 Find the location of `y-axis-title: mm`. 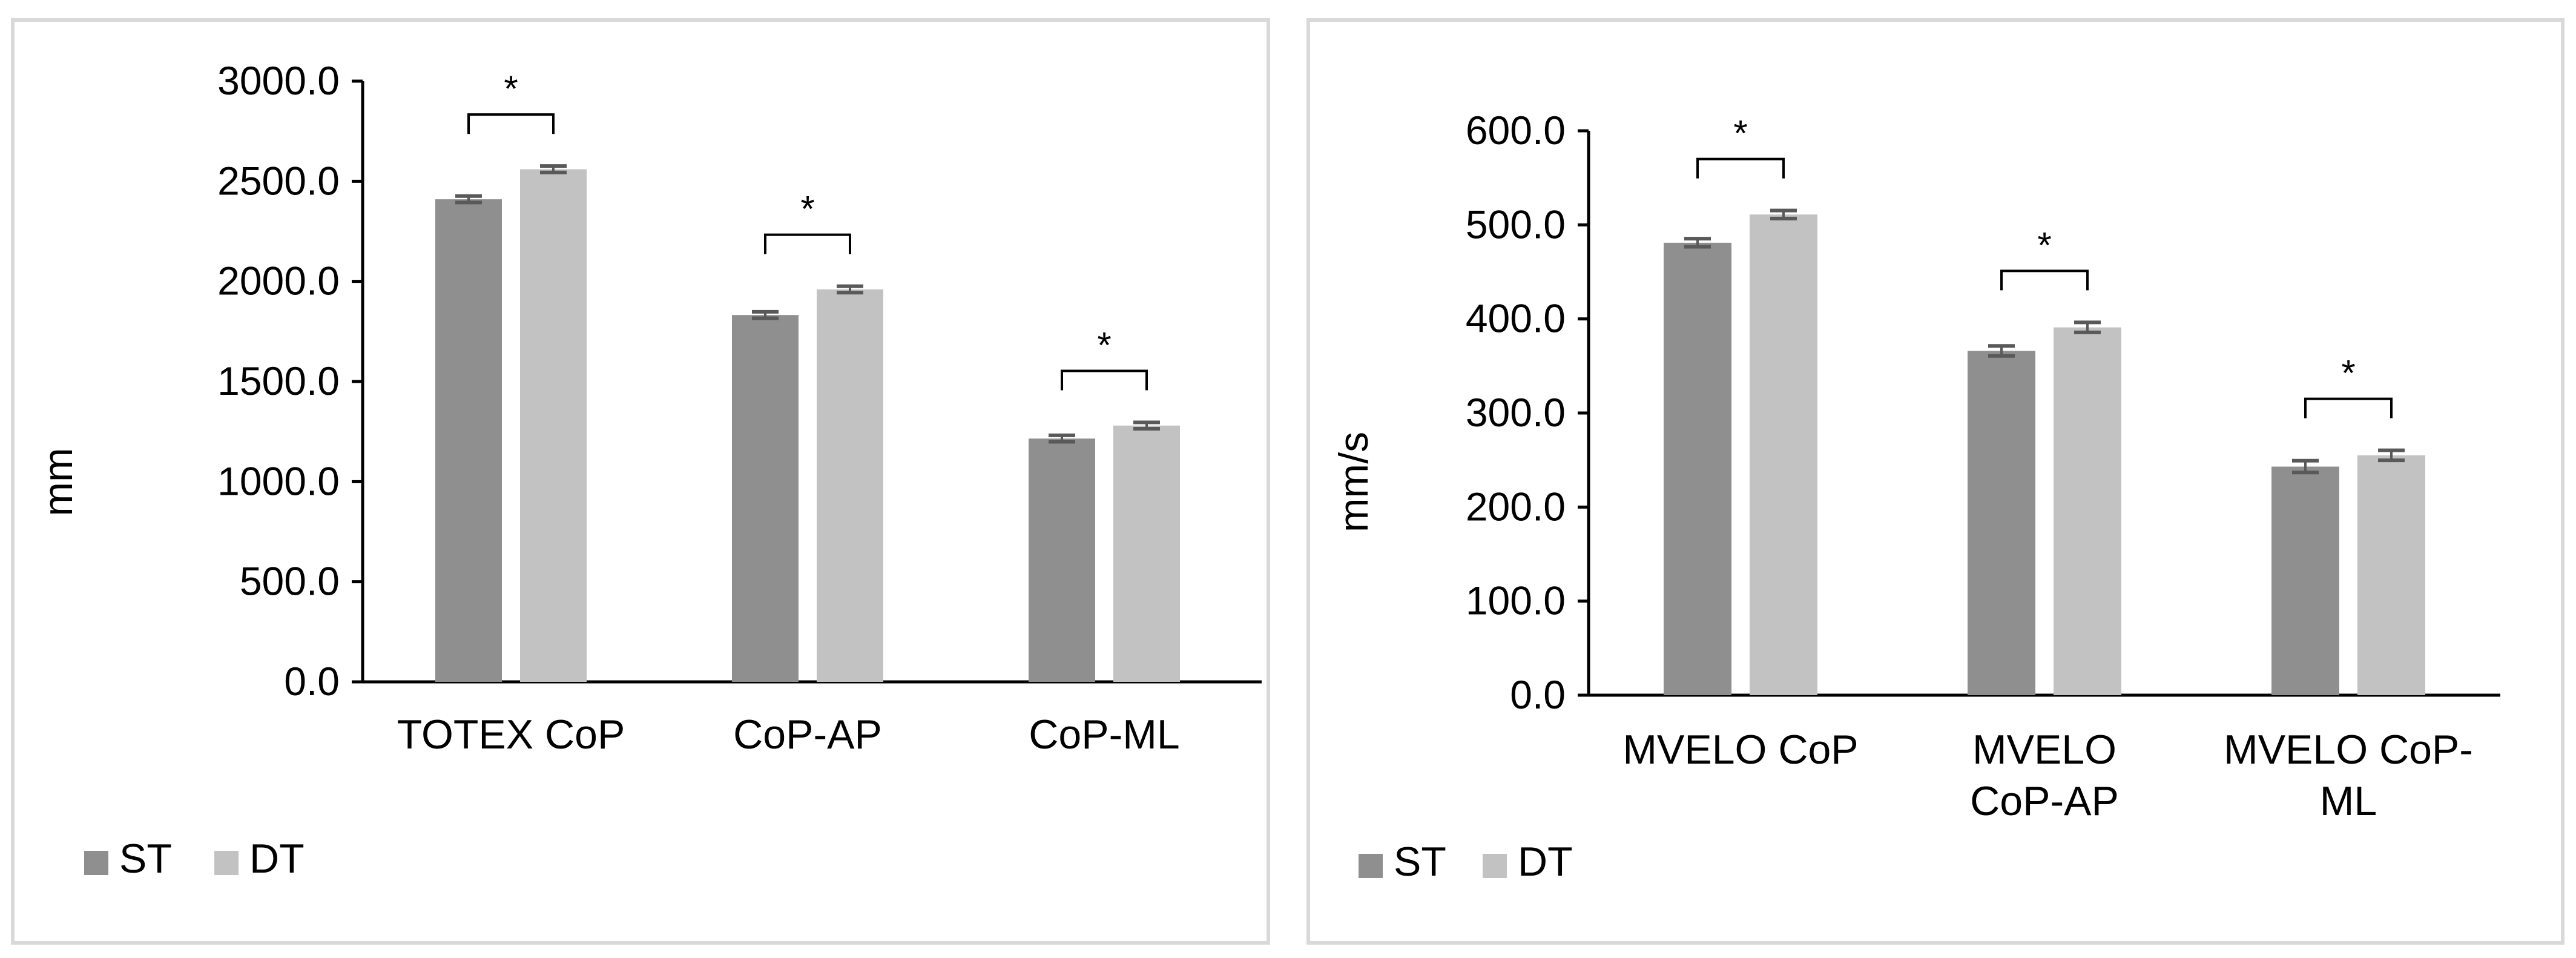

y-axis-title: mm is located at coordinates (58, 482).